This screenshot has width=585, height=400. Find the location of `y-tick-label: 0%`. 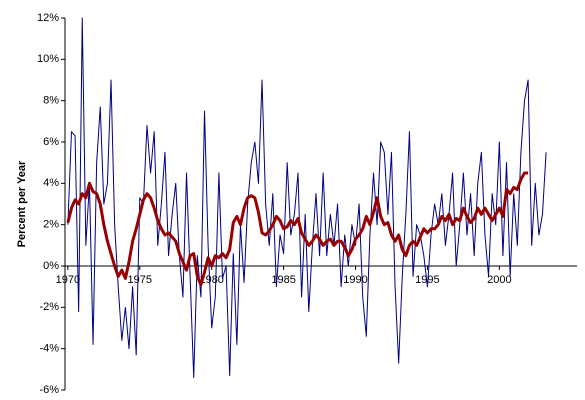

y-tick-label: 0% is located at coordinates (51, 266).